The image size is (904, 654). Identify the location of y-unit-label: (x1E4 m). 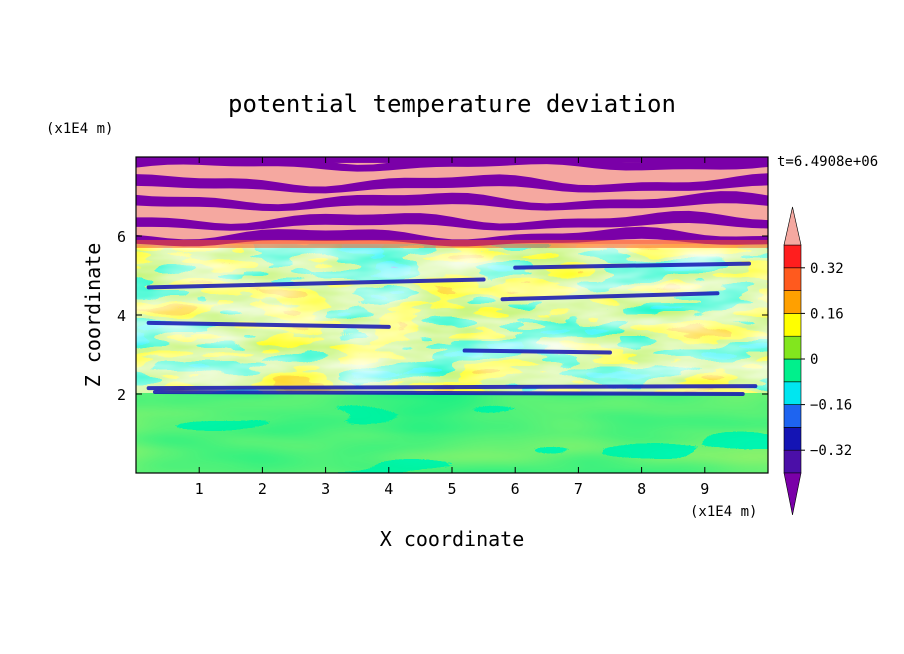
(79, 129).